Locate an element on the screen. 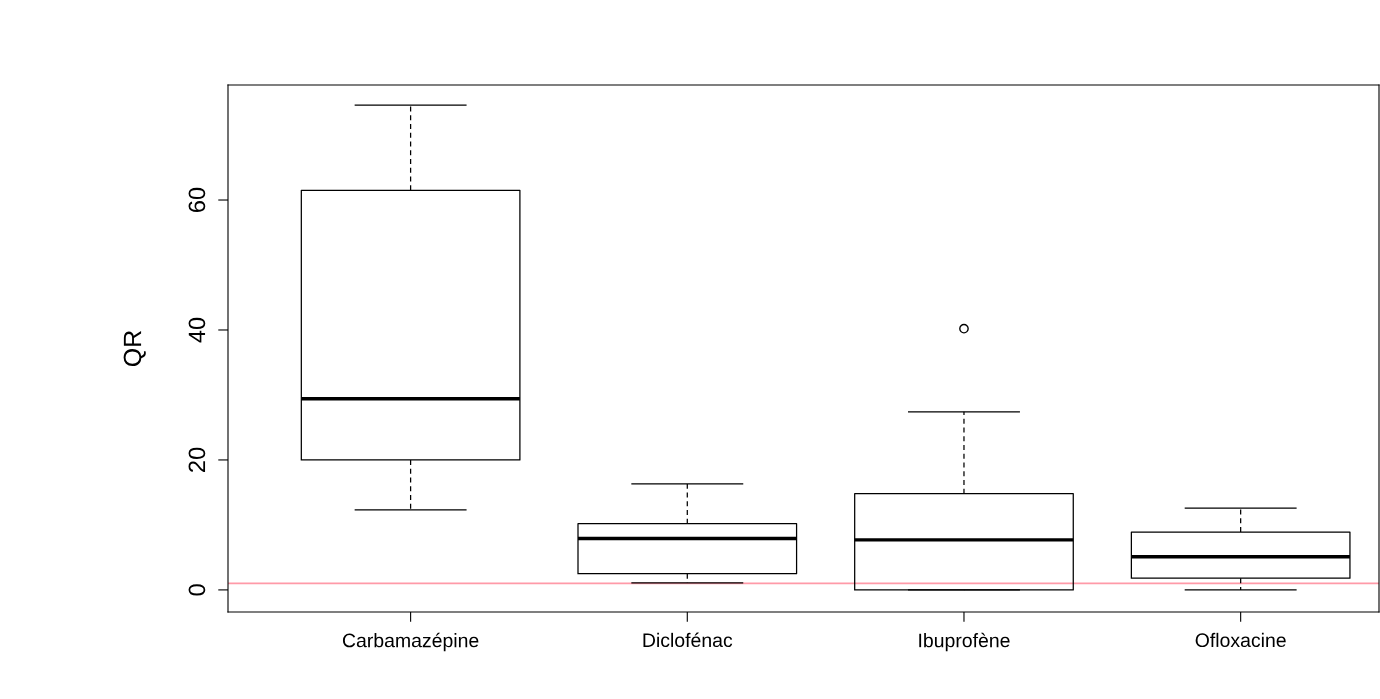  x-tick-label: Ofloxacine is located at coordinates (1240, 640).